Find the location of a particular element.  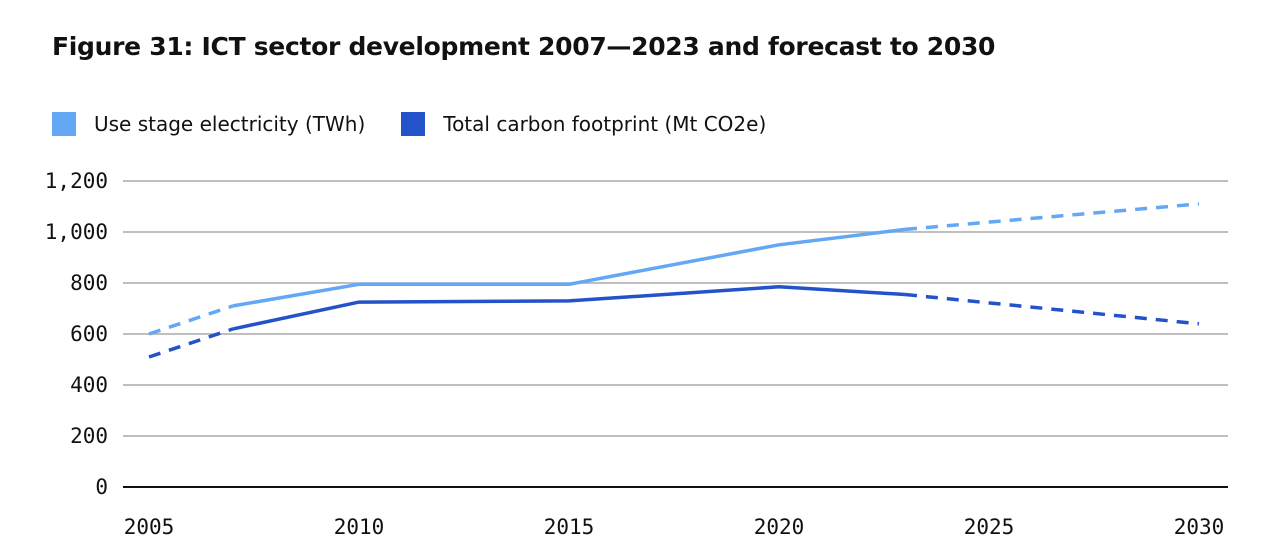

legend-swatch-electricity is located at coordinates (64, 124).